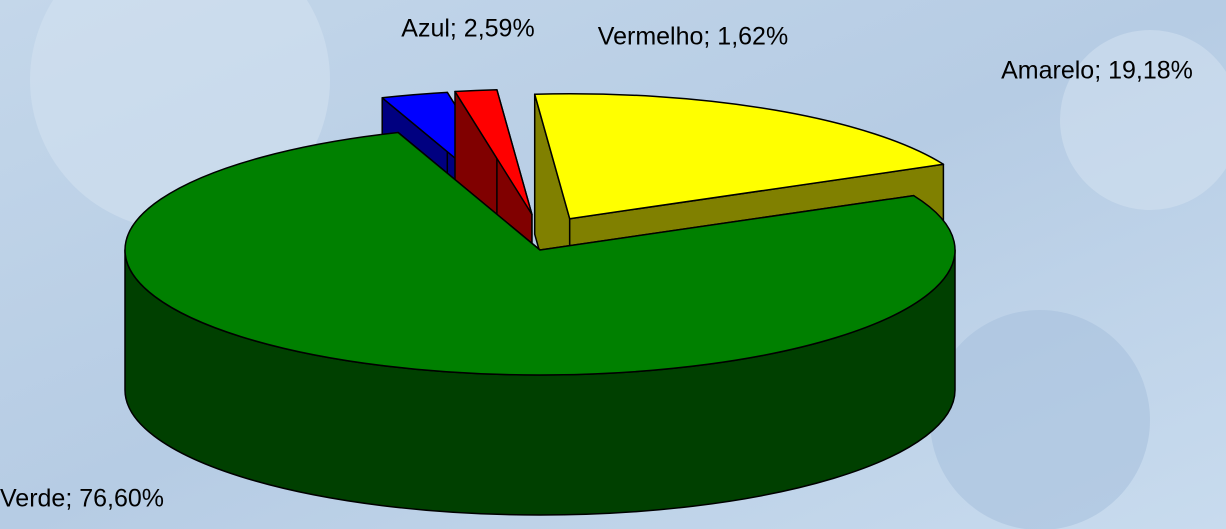 The height and width of the screenshot is (529, 1226). What do you see at coordinates (693, 37) in the screenshot?
I see `slice-label: Vermelho; 1,62%` at bounding box center [693, 37].